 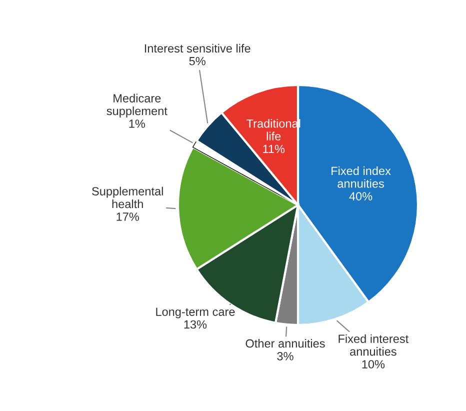 I want to click on data-label: 5%, so click(x=197, y=61).